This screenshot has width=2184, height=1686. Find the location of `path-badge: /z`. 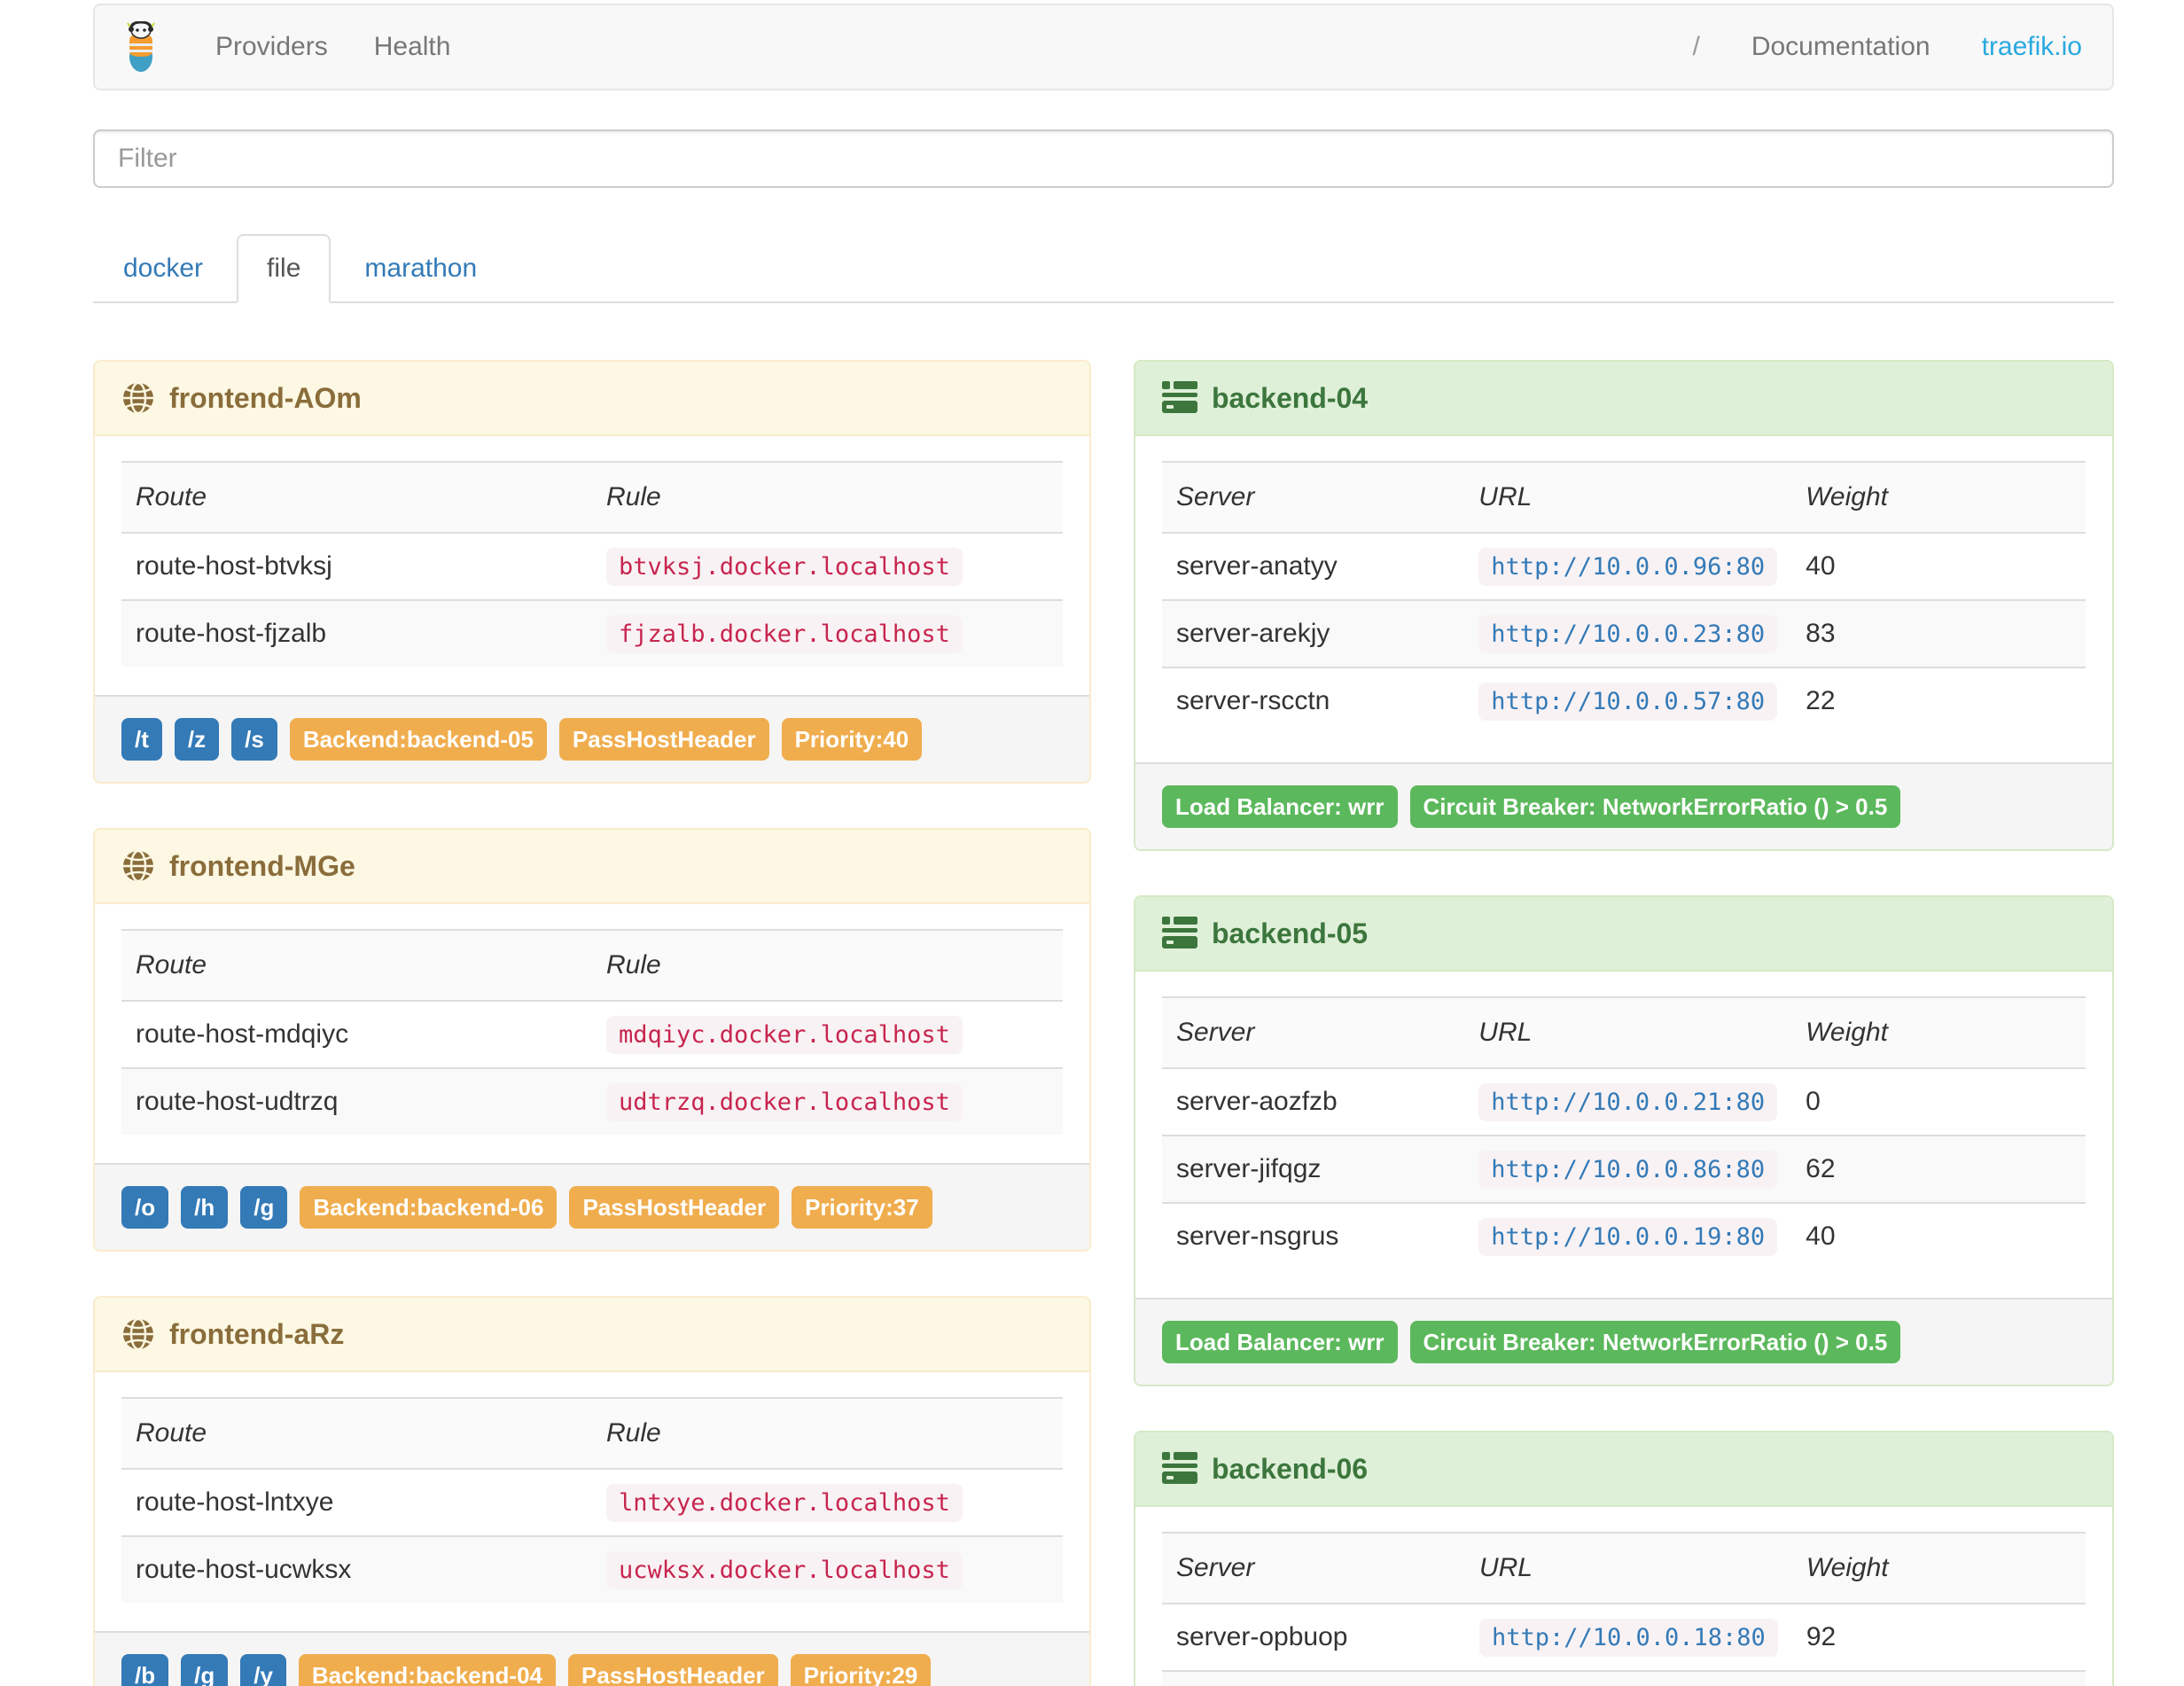

path-badge: /z is located at coordinates (197, 740).